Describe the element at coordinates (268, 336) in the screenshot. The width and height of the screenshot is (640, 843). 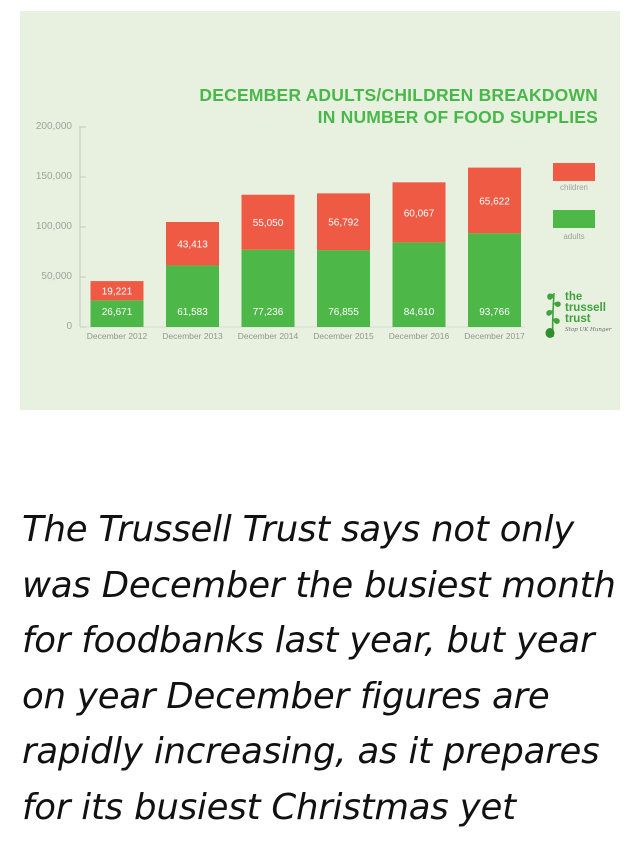
I see `x-tick-label: December 2014` at that location.